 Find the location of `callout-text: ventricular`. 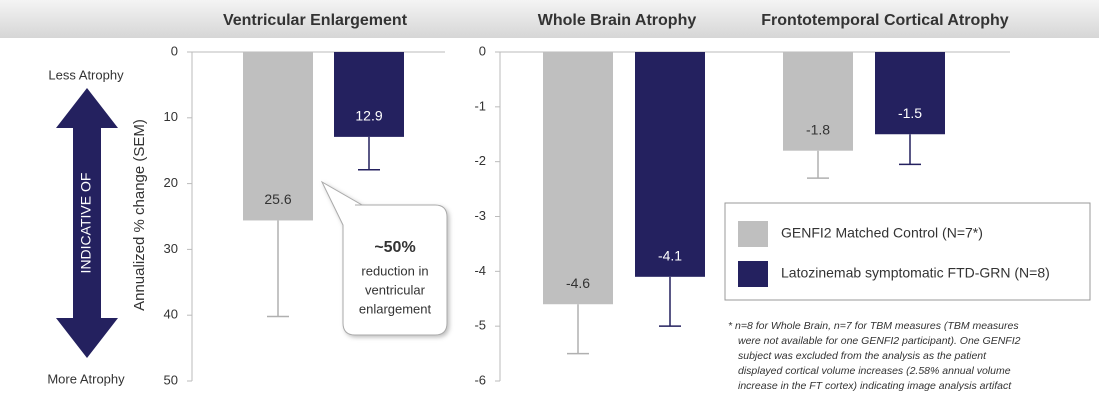

callout-text: ventricular is located at coordinates (395, 289).